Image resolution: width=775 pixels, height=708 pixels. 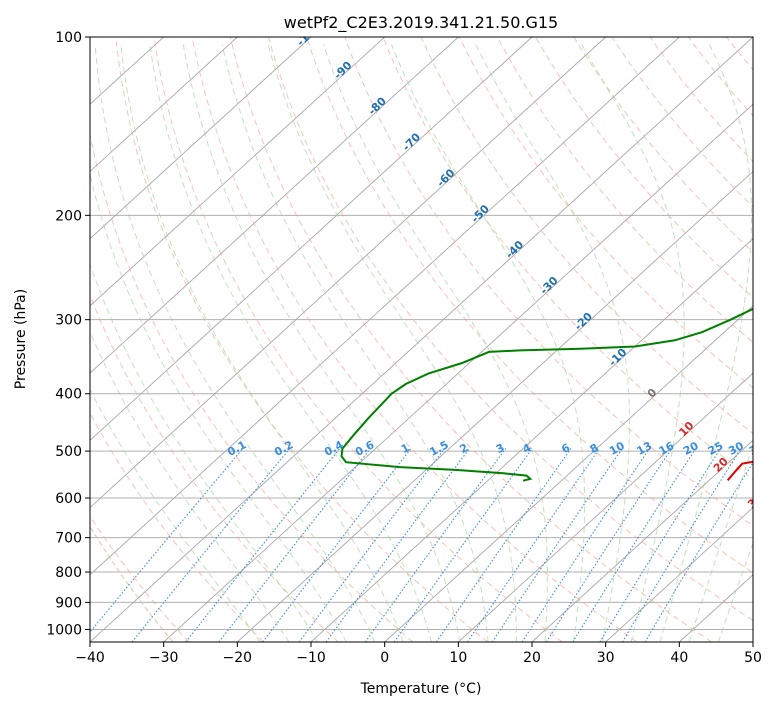 What do you see at coordinates (384, 658) in the screenshot?
I see `x-tick-label: 0` at bounding box center [384, 658].